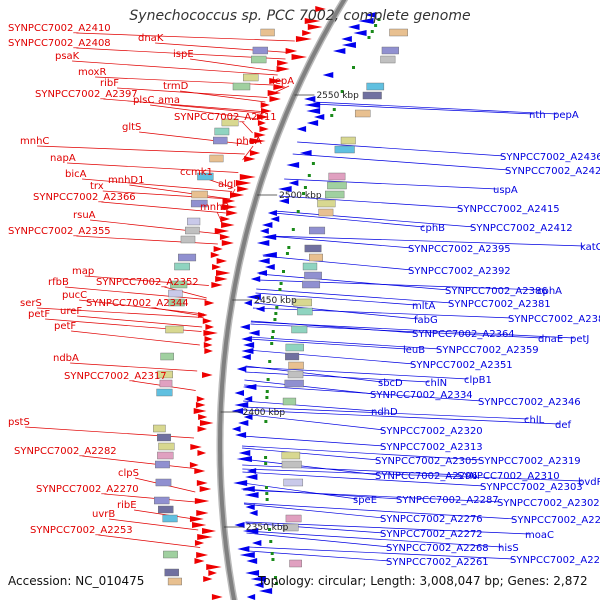 This screenshot has width=600, height=600. Describe the element at coordinates (19, 422) in the screenshot. I see `left-gene-label: pstS` at that location.